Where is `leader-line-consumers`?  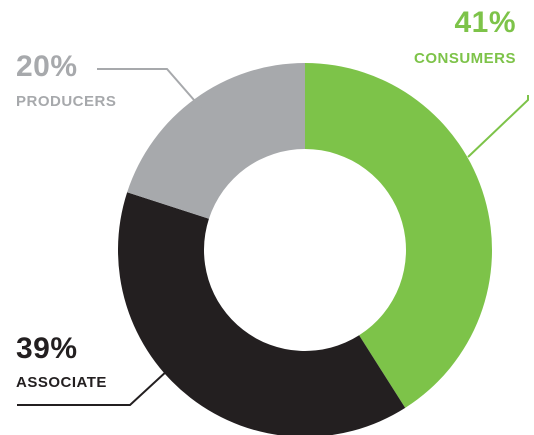 leader-line-consumers is located at coordinates (498, 126).